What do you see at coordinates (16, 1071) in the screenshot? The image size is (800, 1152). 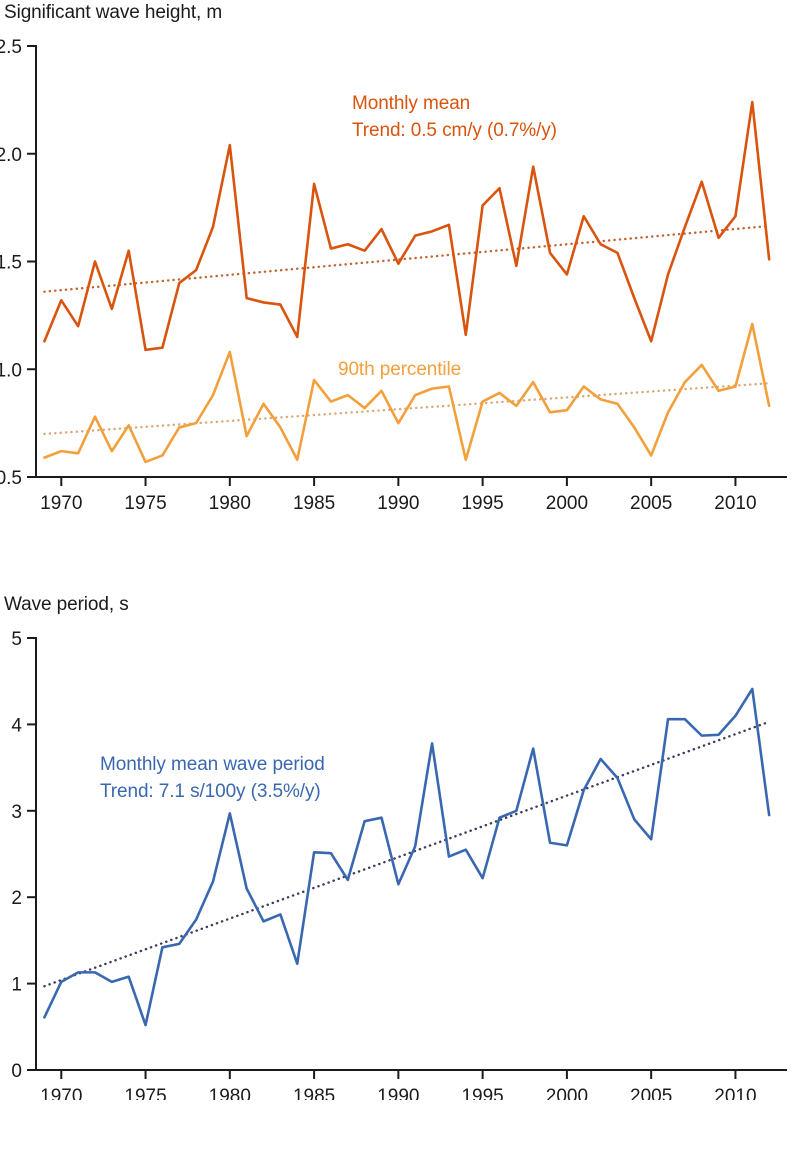 I see `y-tick-label: 0` at bounding box center [16, 1071].